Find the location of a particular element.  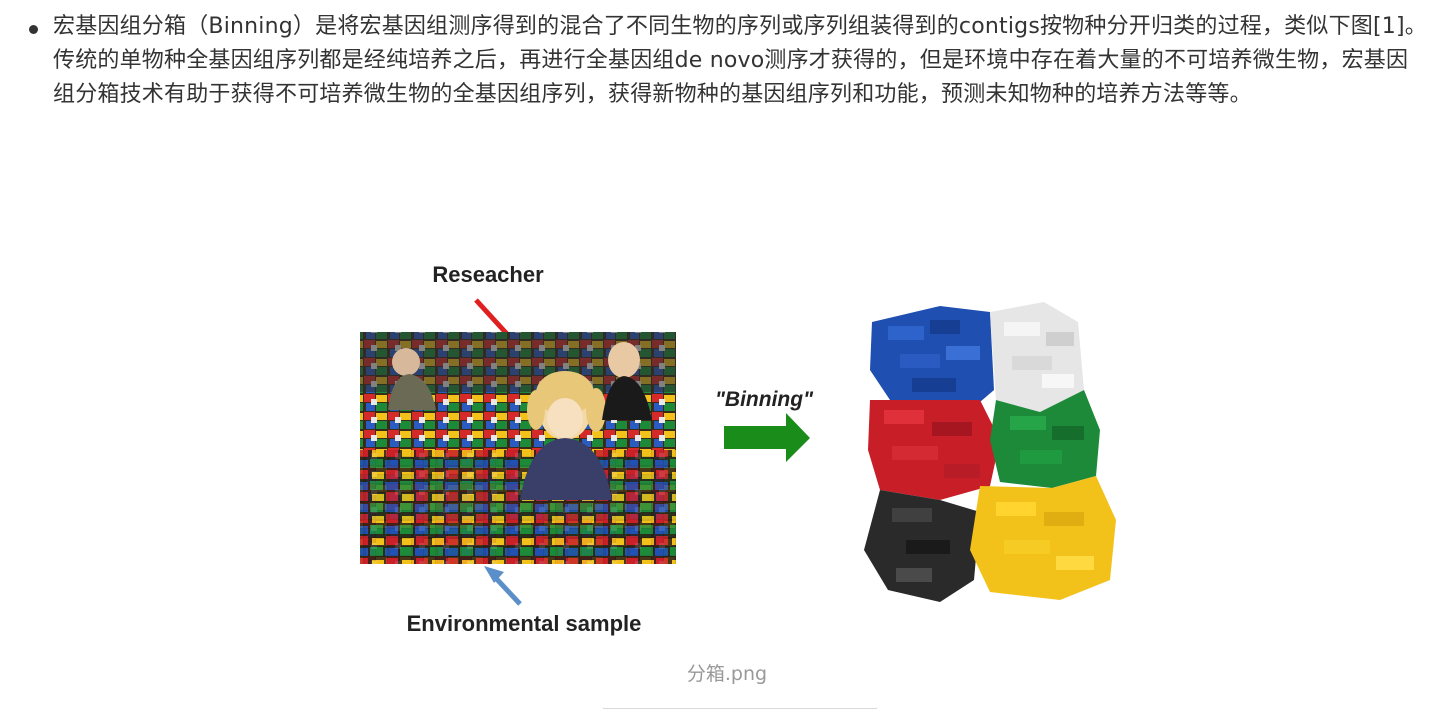

image-caption: 分箱.png is located at coordinates (727, 674).